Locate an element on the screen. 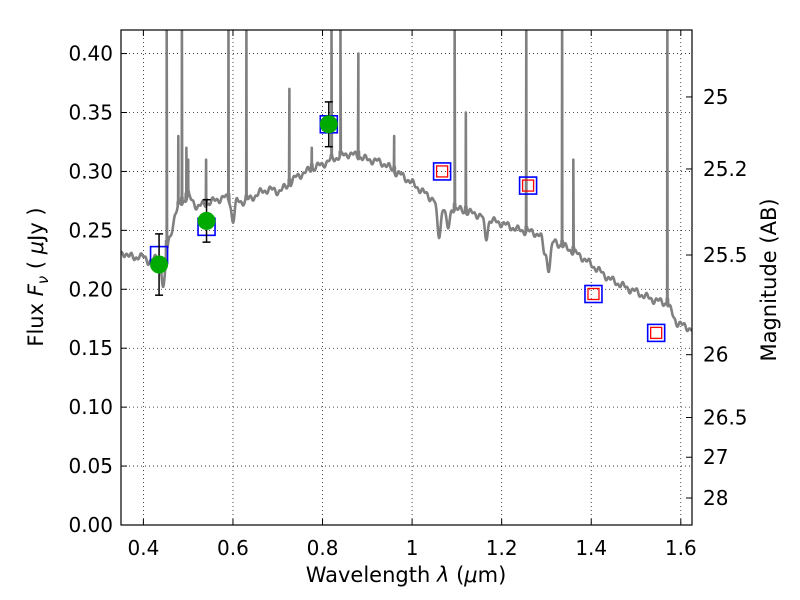  x-tick-label: 0.6 is located at coordinates (233, 548).